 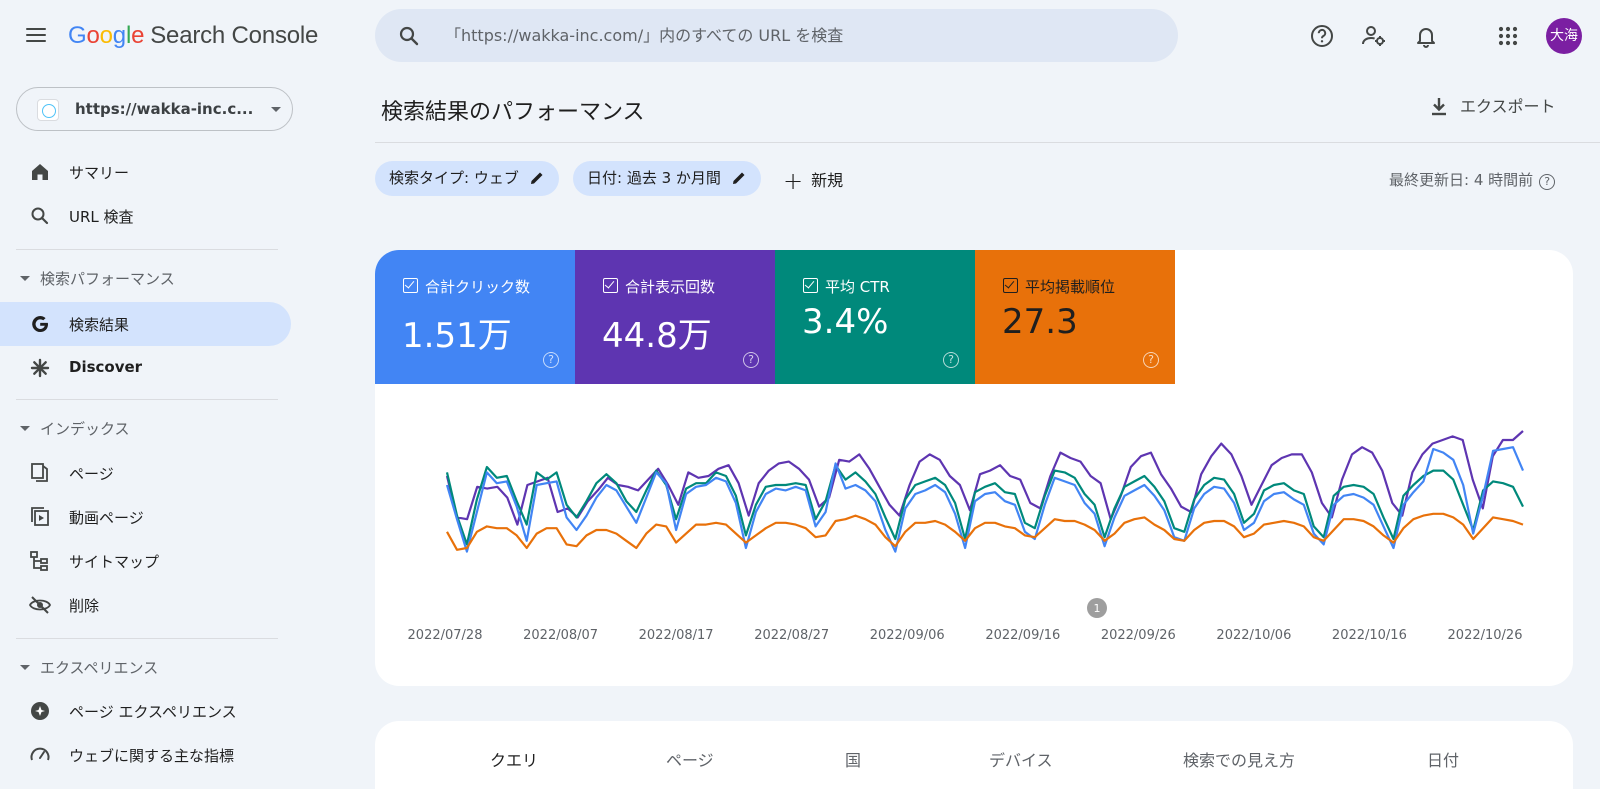 I want to click on app-logo: Google Search Console, so click(x=193, y=35).